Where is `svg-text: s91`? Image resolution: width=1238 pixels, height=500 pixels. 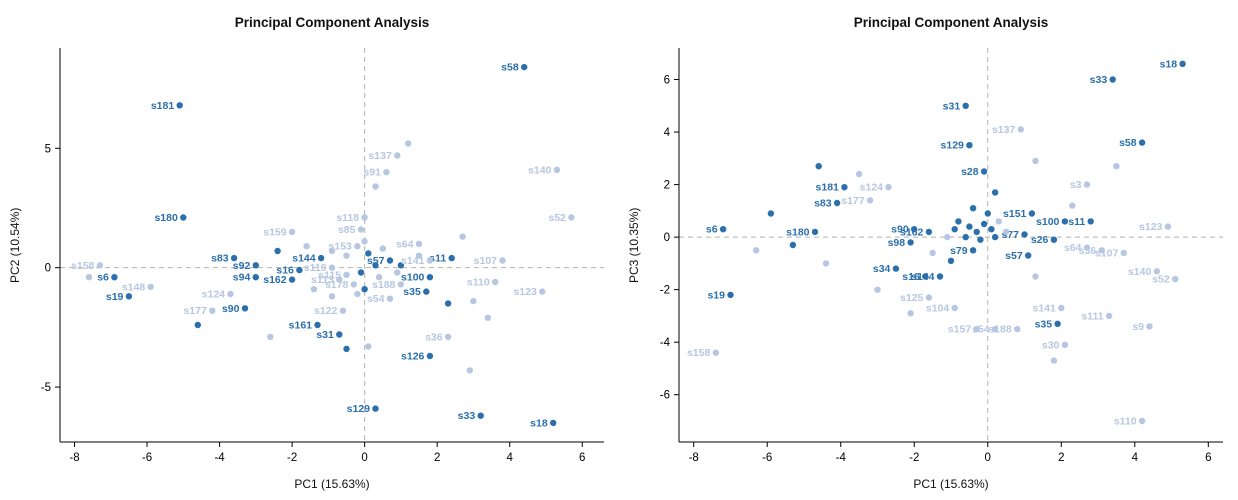 svg-text: s91 is located at coordinates (372, 173).